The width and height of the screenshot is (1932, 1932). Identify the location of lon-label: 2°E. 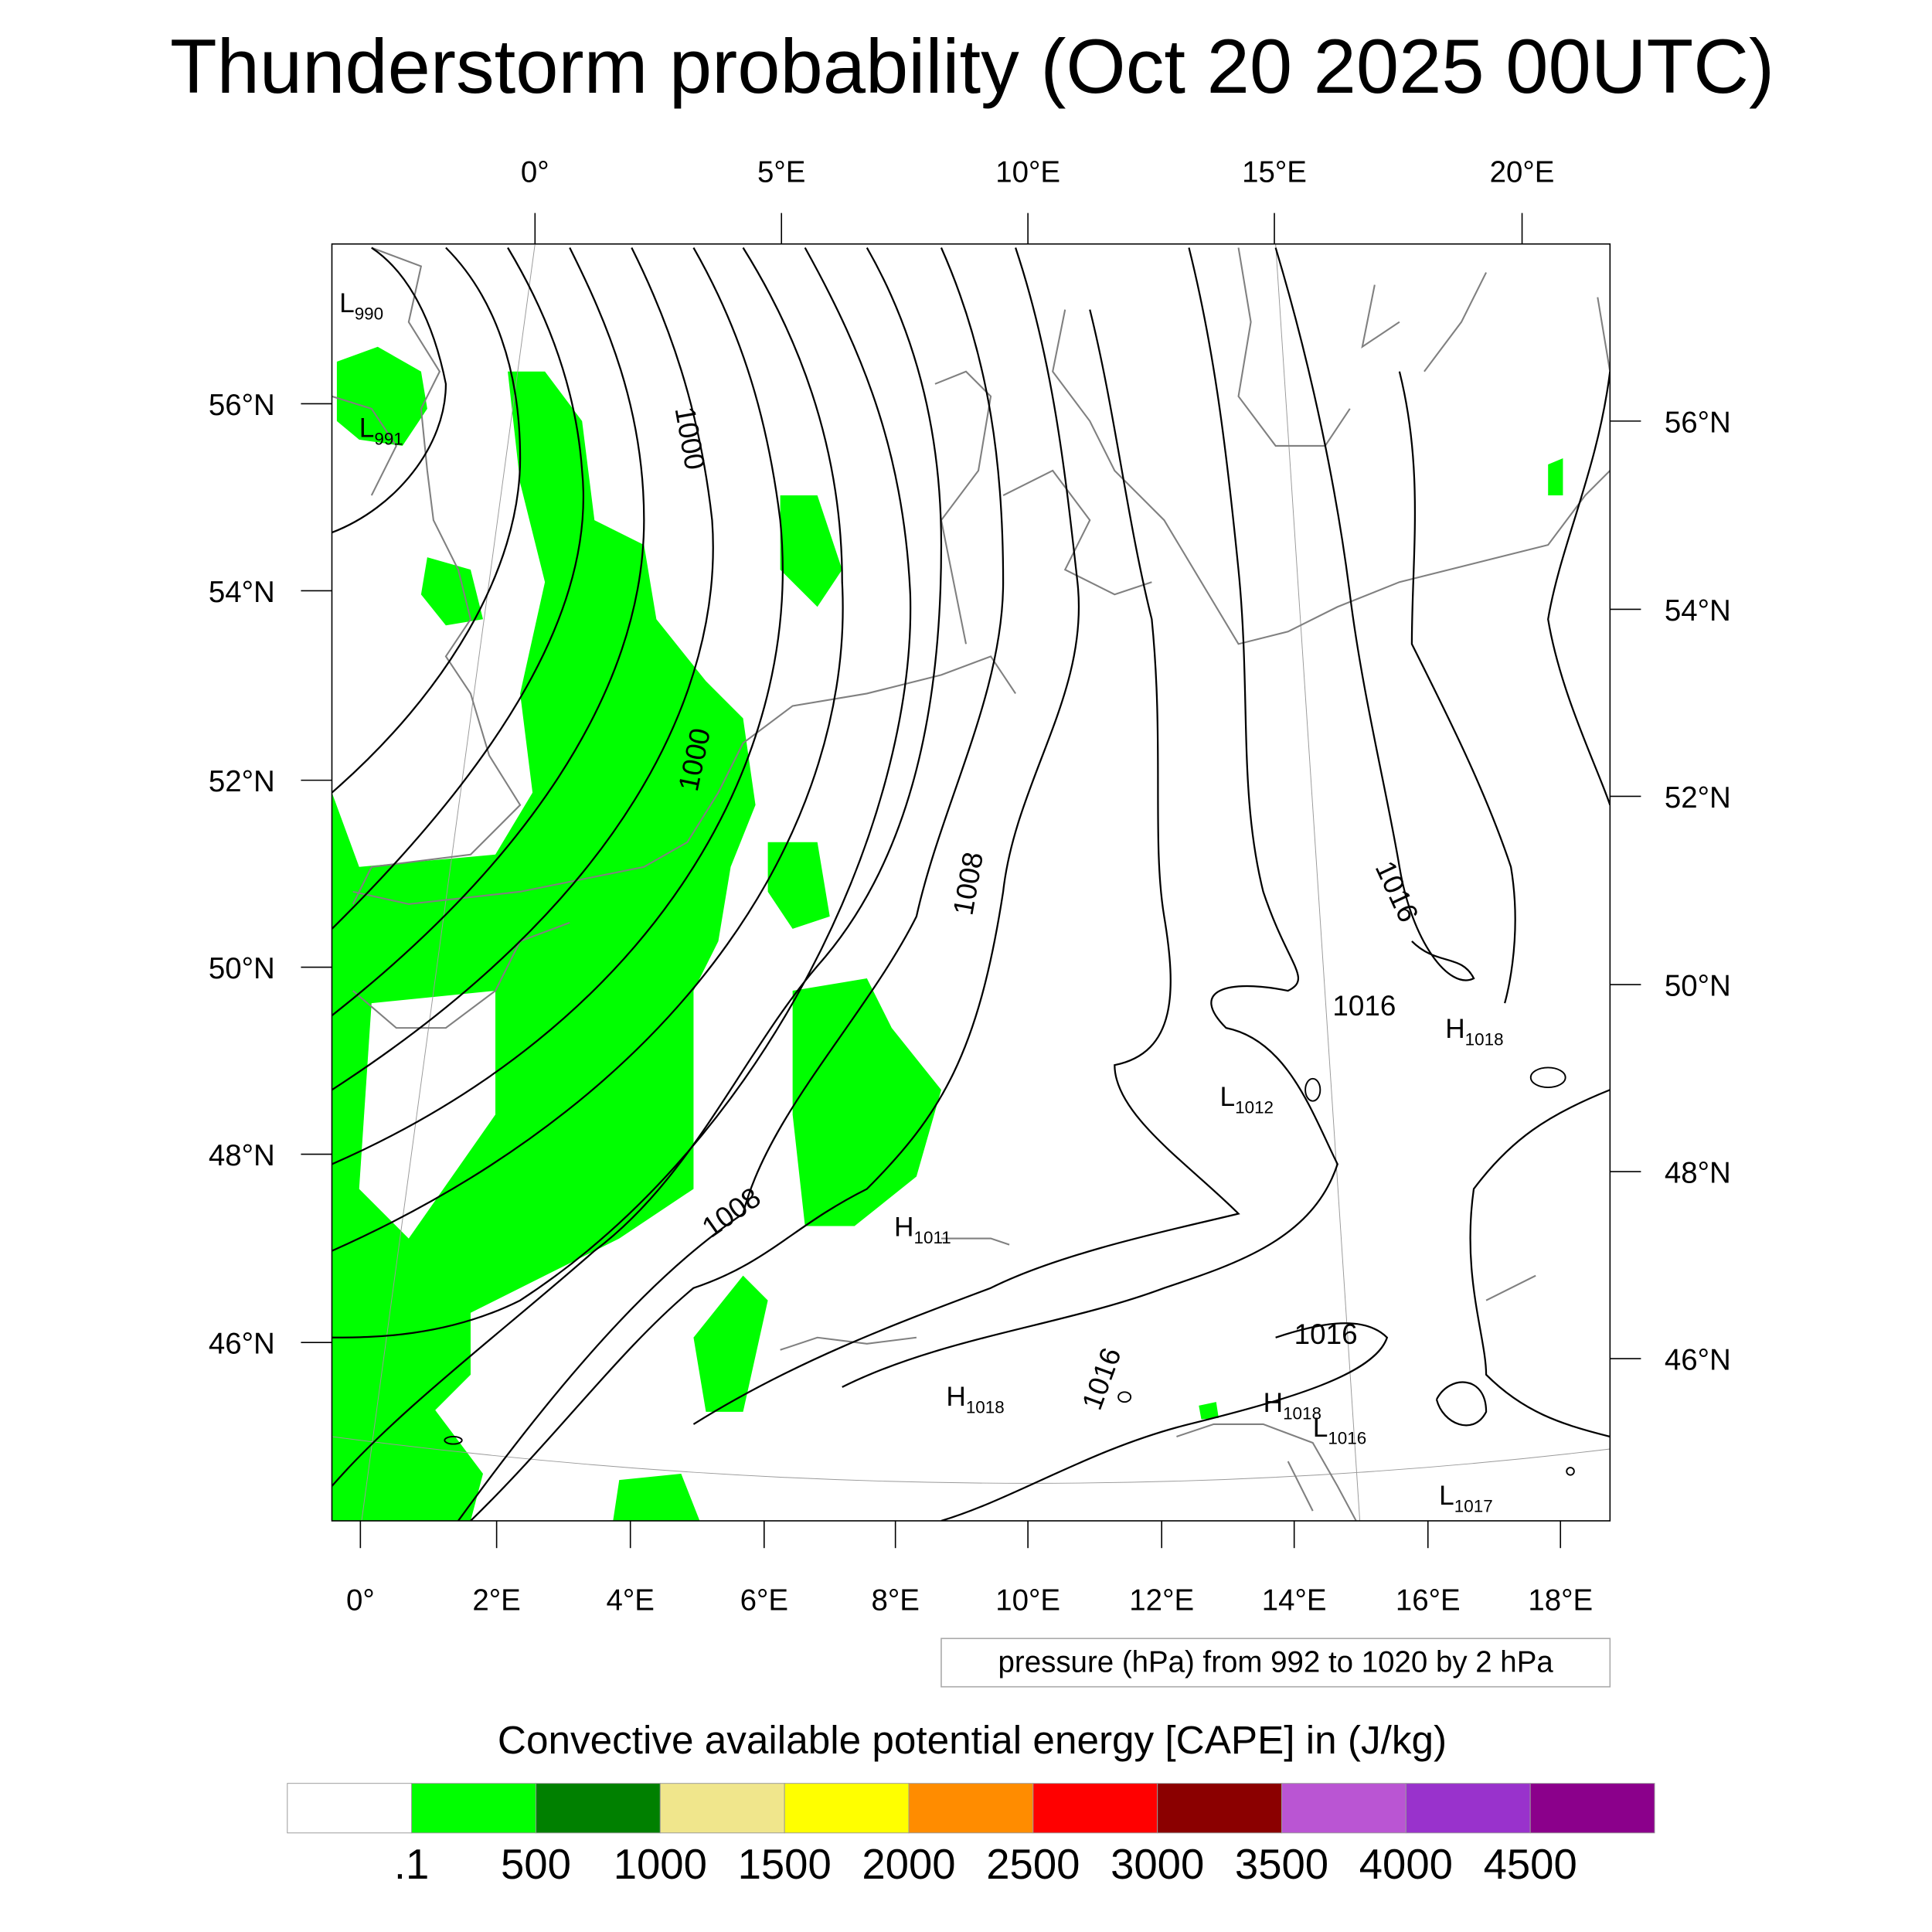
(496, 1600).